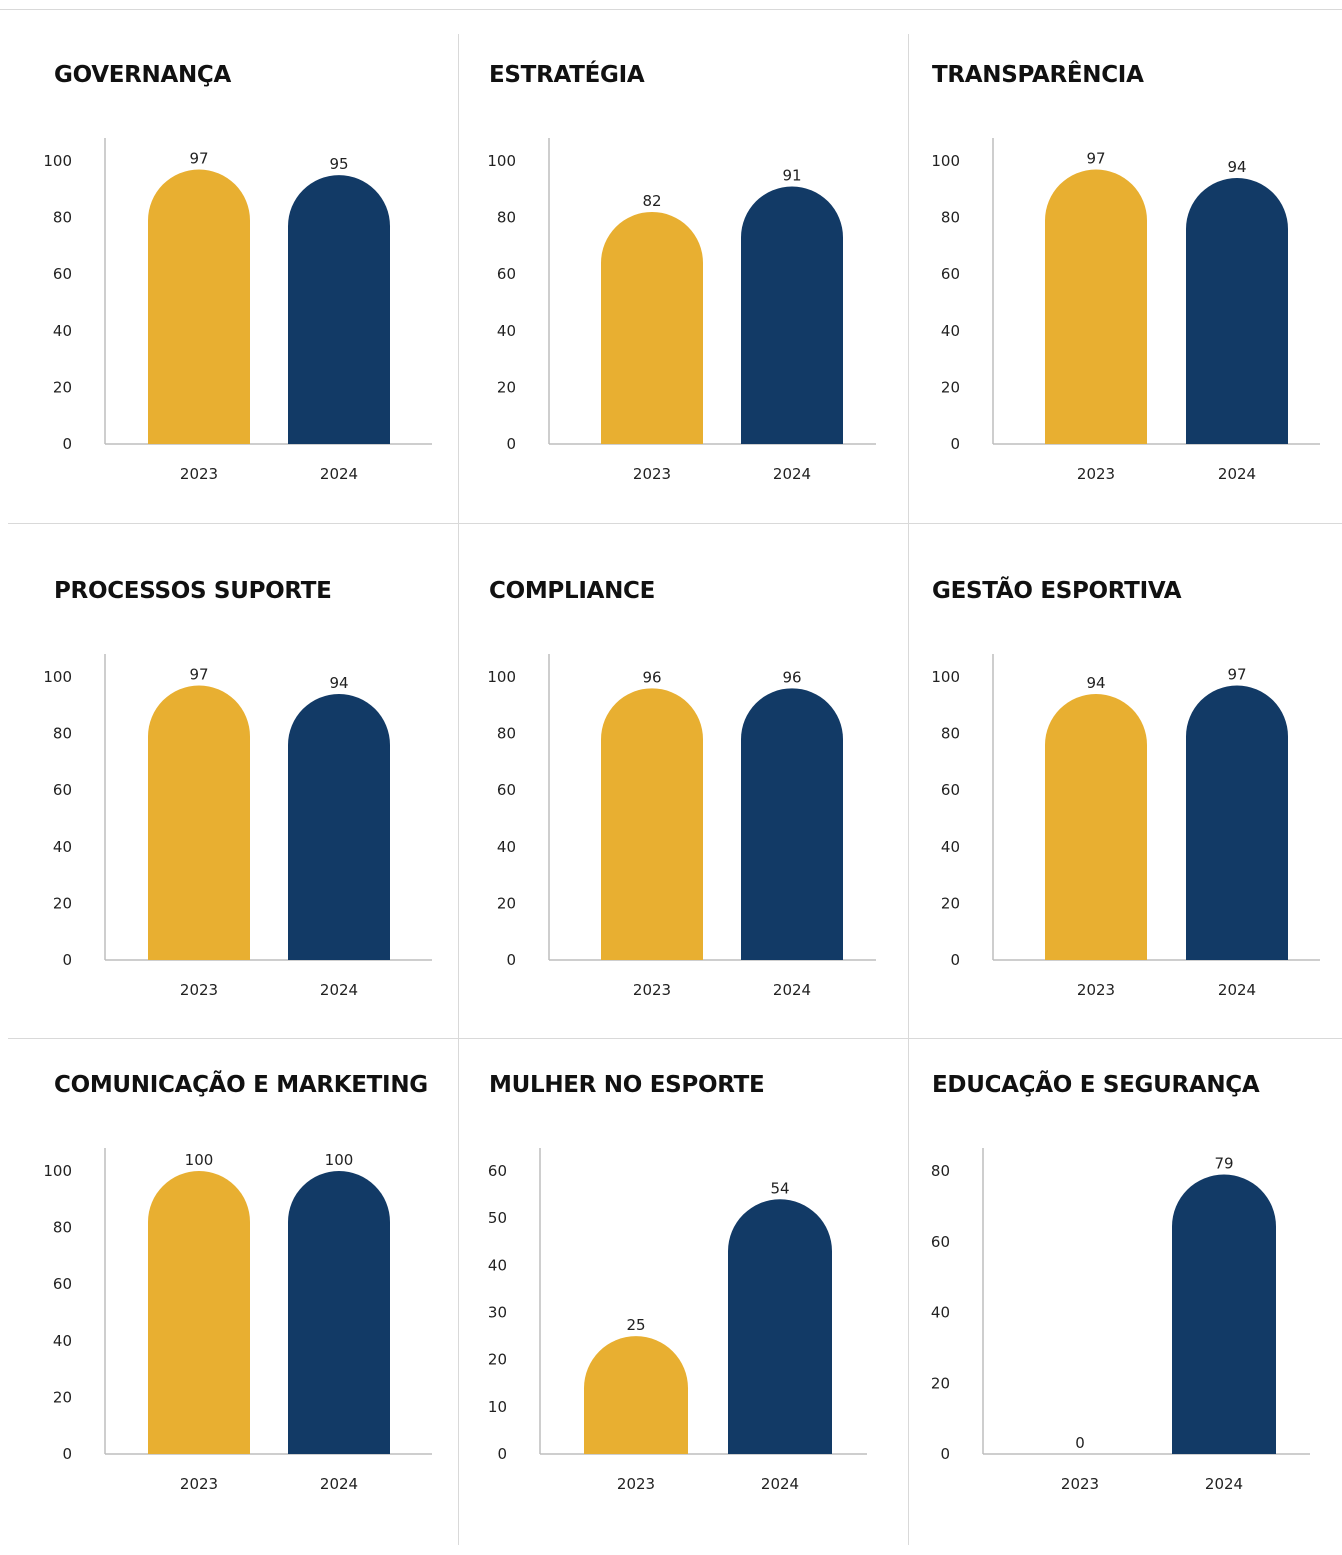 The image size is (1342, 1555). I want to click on data-label-2023: 100, so click(199, 1160).